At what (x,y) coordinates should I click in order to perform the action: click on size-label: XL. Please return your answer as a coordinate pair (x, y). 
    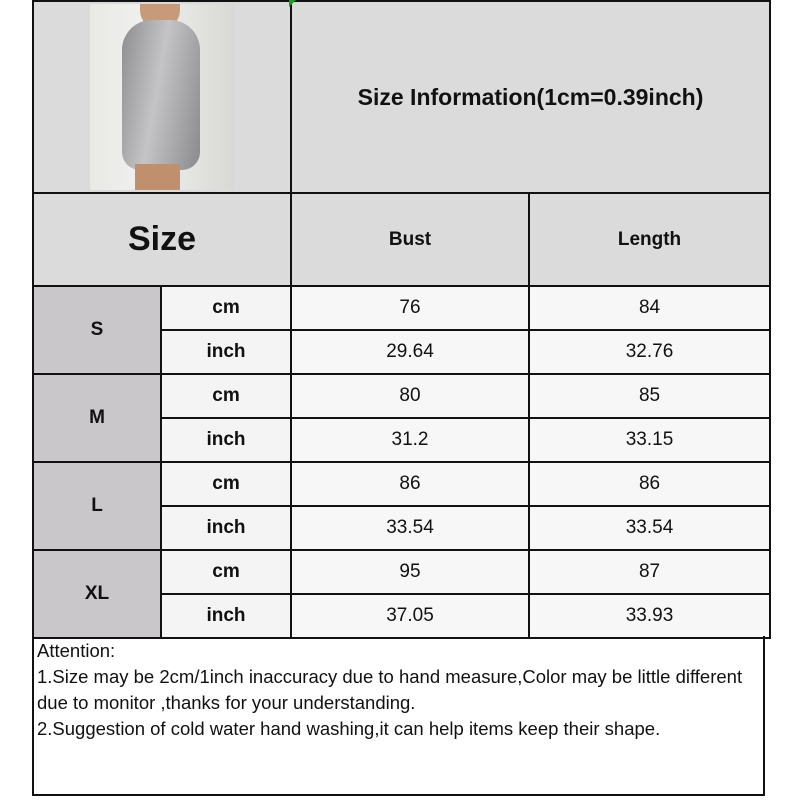
    Looking at the image, I should click on (97, 594).